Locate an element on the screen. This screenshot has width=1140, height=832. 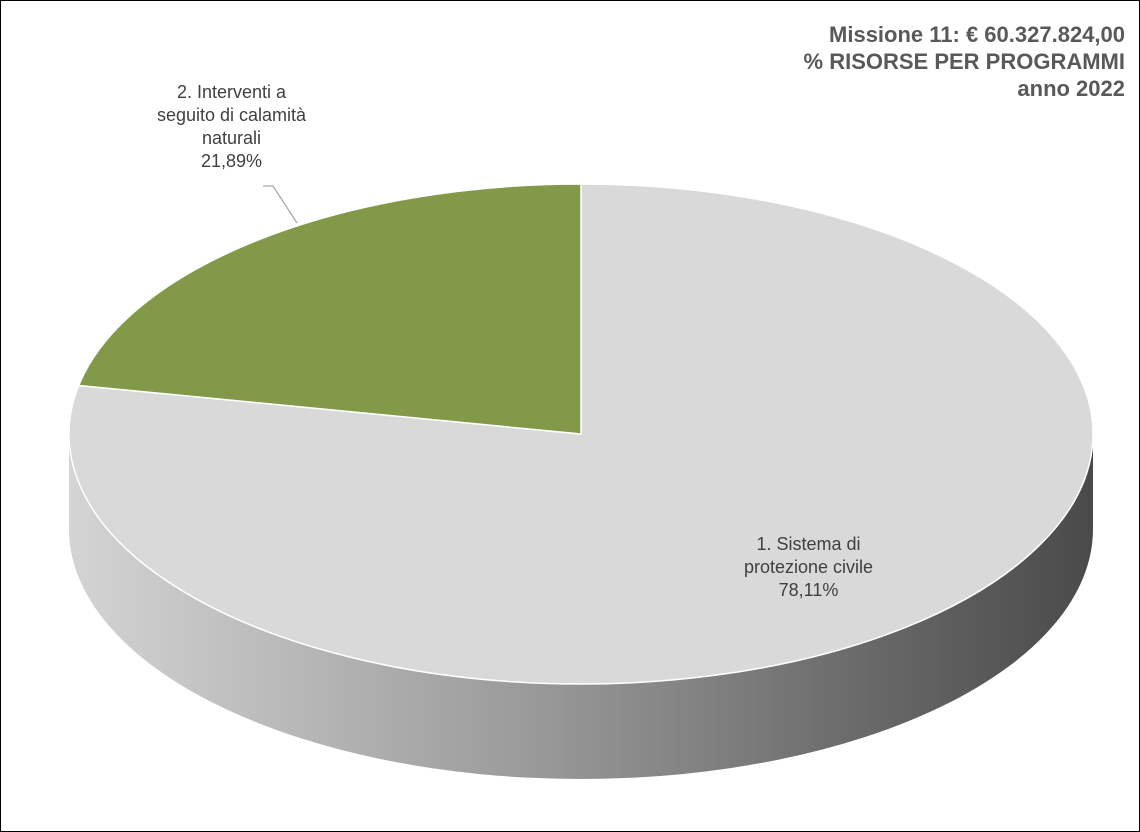
chart-title-line-3: anno 2022 is located at coordinates (1071, 88).